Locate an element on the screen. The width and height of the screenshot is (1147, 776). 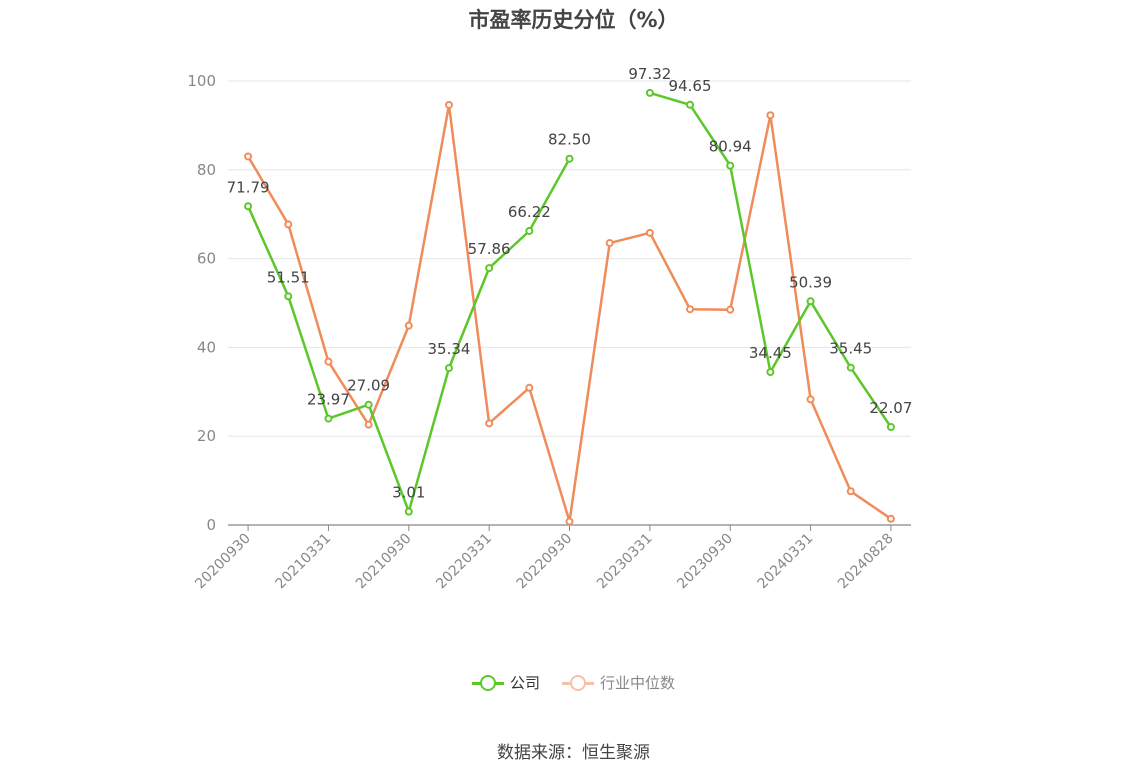
legend: 公司 行业中位数 is located at coordinates (573, 682).